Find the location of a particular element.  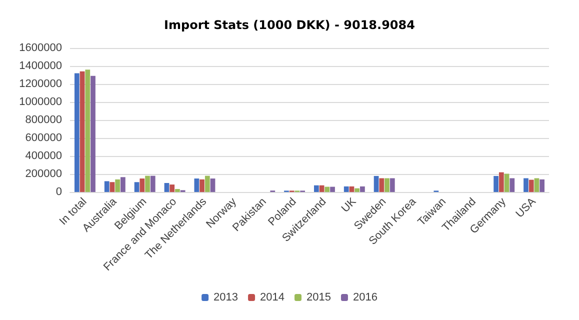

legend-label: 2013 is located at coordinates (226, 298).